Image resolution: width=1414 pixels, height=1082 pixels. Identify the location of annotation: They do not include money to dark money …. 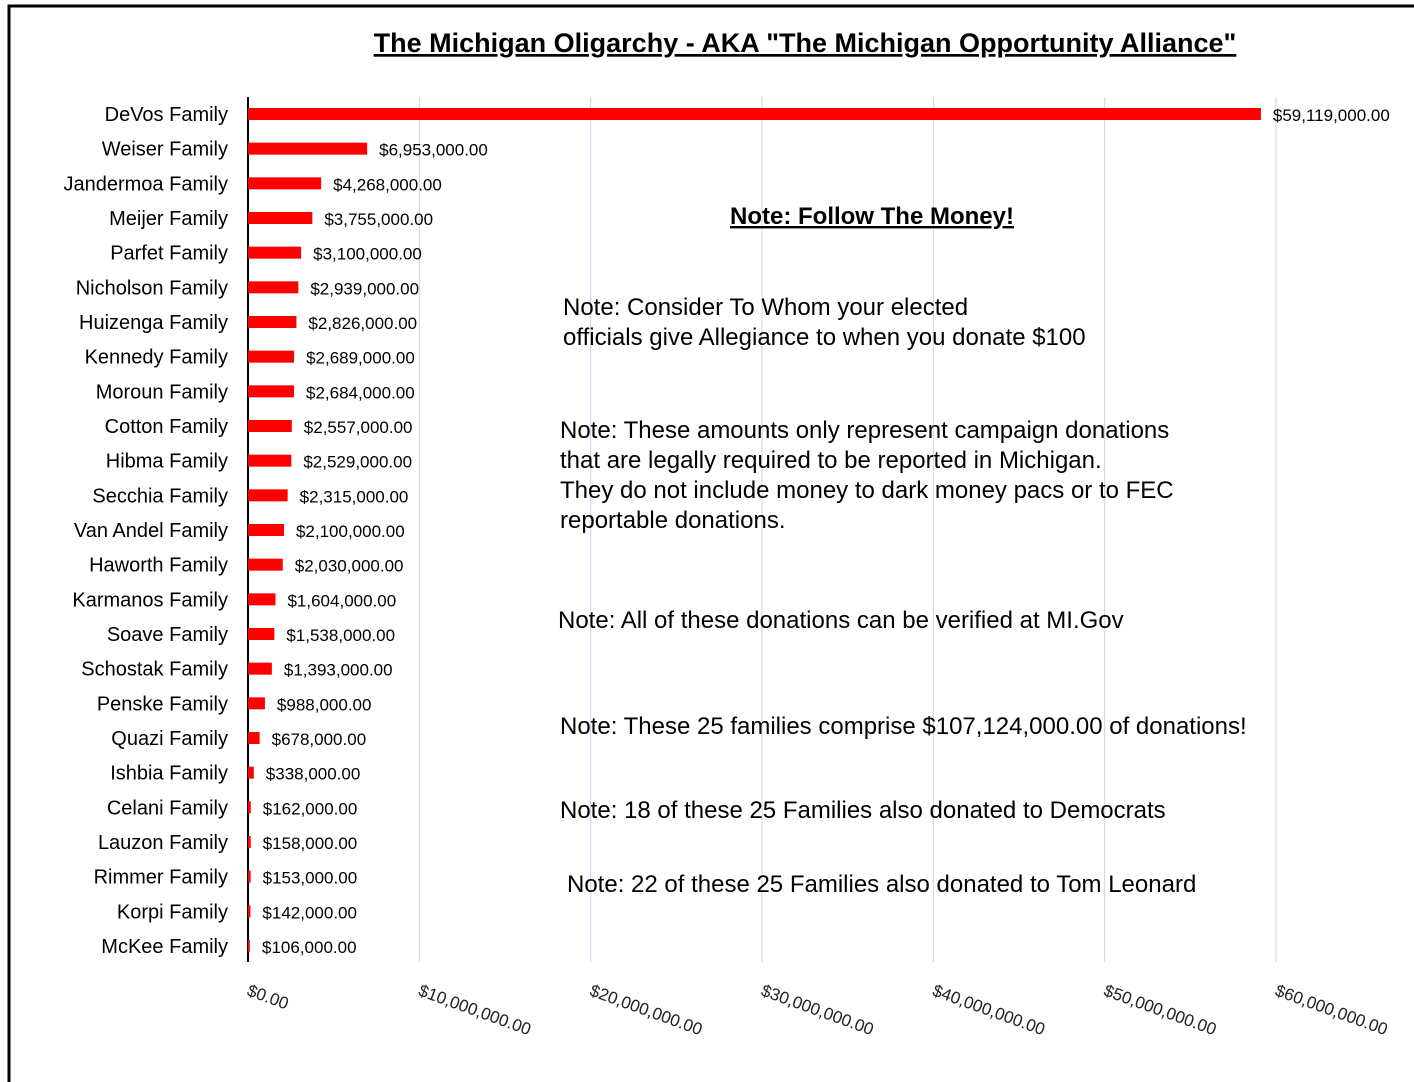
(867, 490).